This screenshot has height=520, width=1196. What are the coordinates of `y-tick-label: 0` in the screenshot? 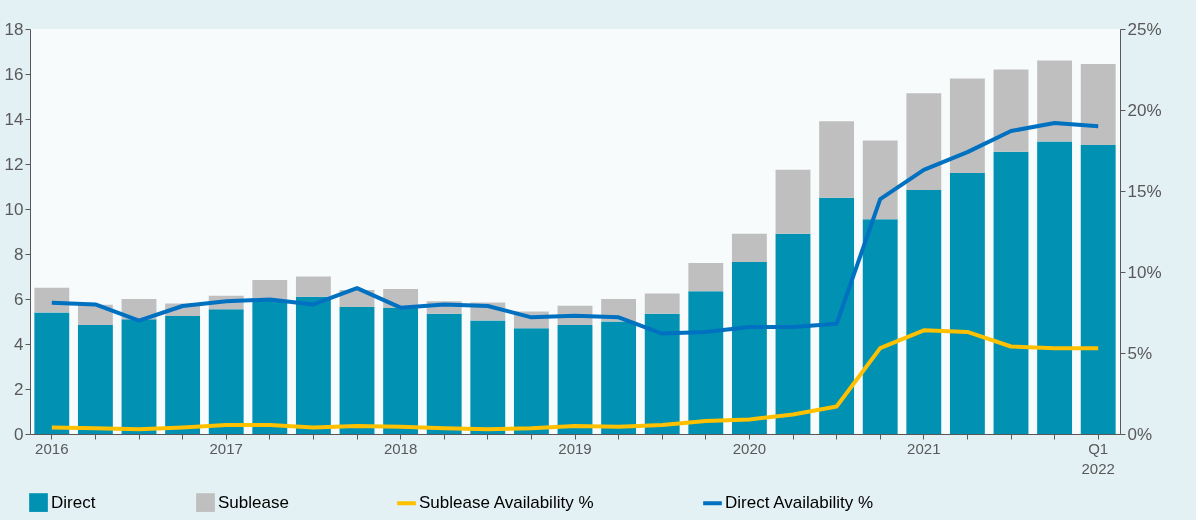 It's located at (19, 434).